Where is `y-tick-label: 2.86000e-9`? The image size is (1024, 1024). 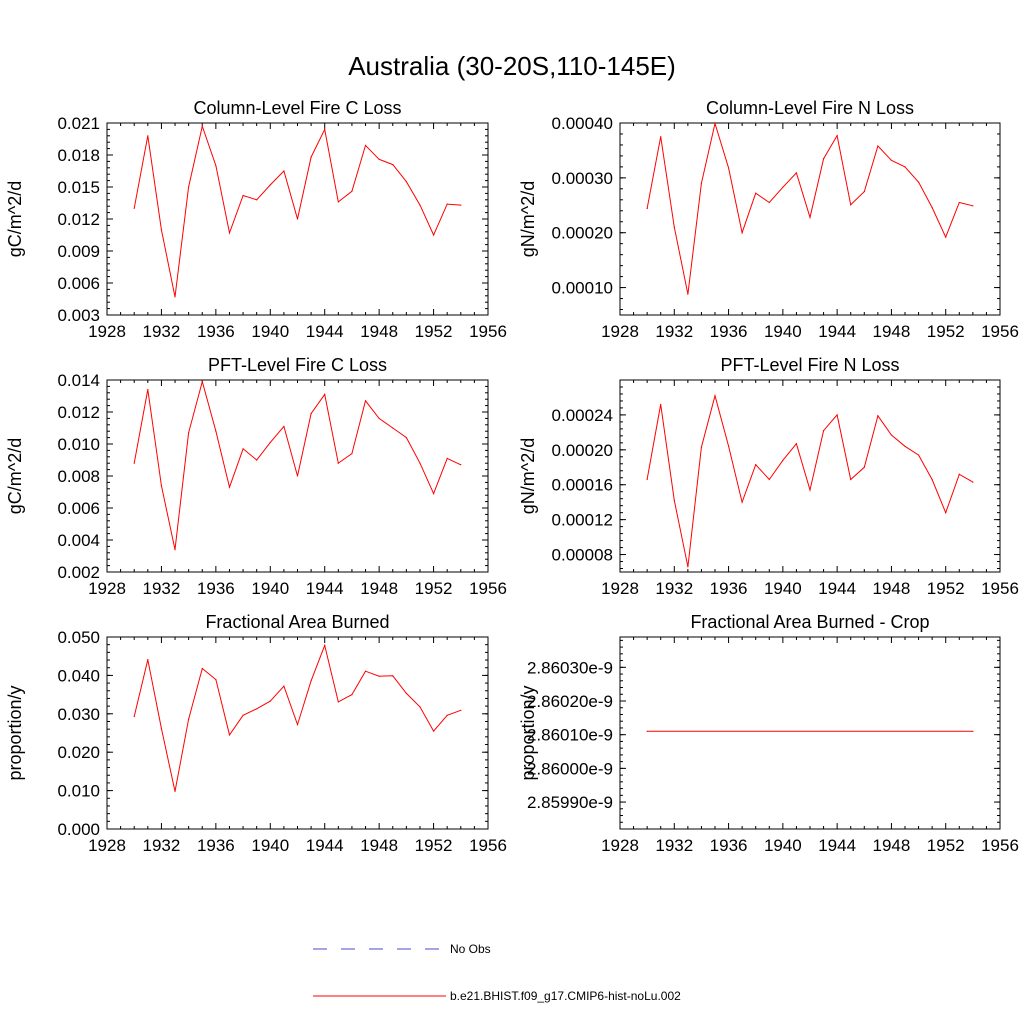
y-tick-label: 2.86000e-9 is located at coordinates (570, 768).